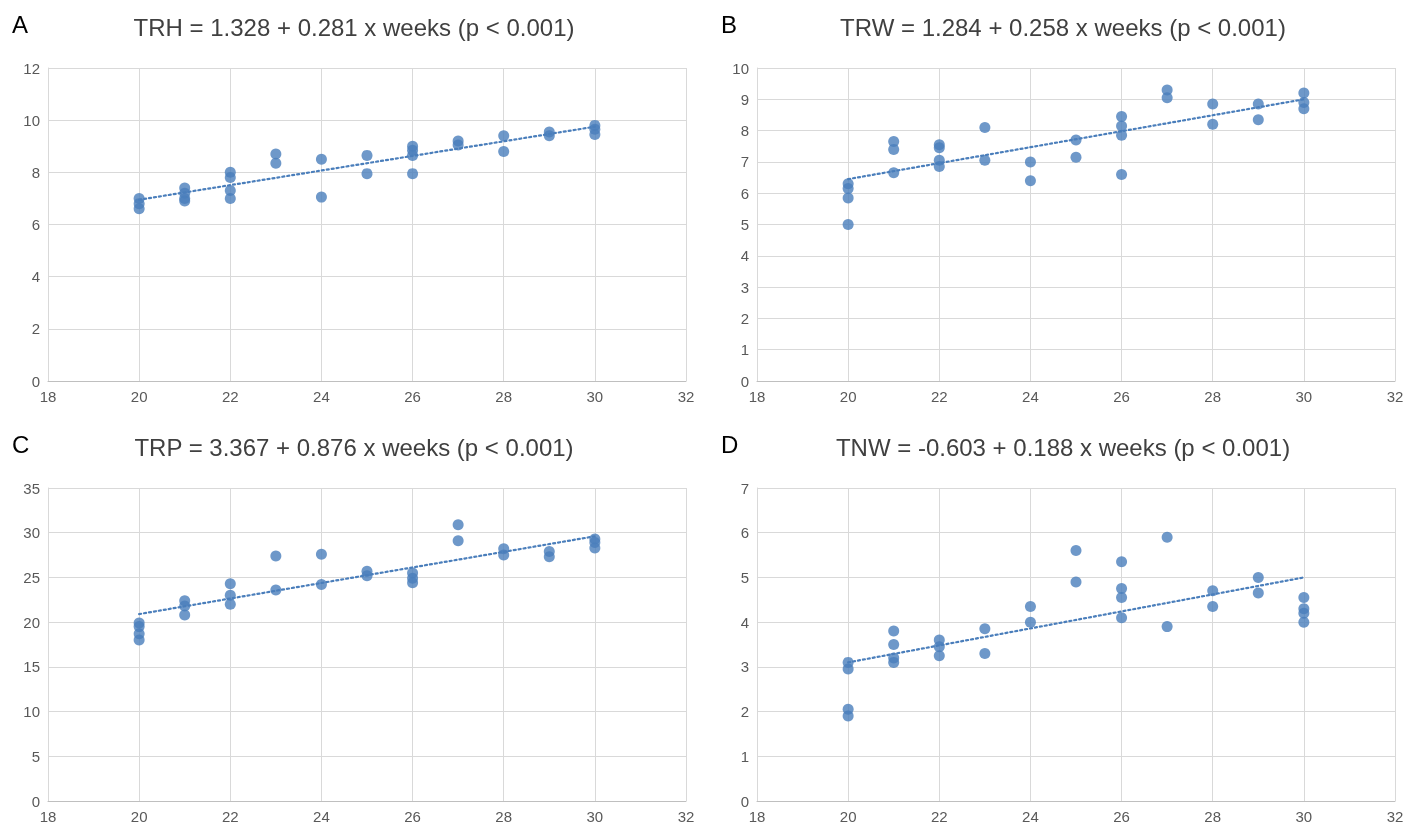 The image size is (1417, 839). I want to click on y-tick-label: 20, so click(31, 622).